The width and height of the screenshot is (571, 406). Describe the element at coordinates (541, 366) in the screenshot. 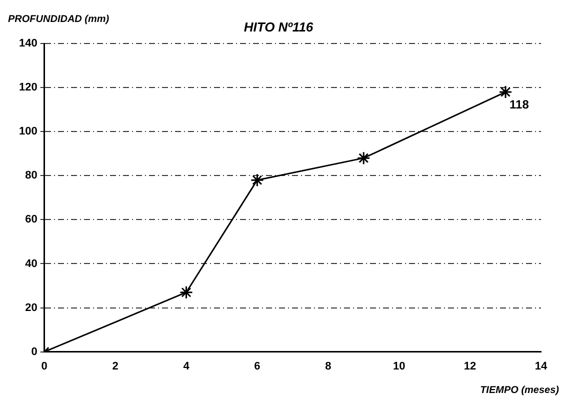

I see `x-tick-label: 14` at that location.